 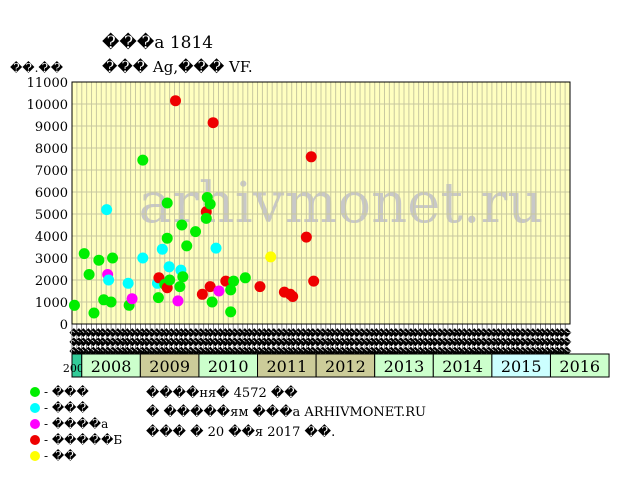 I want to click on year-label: 2008, so click(x=111, y=366).